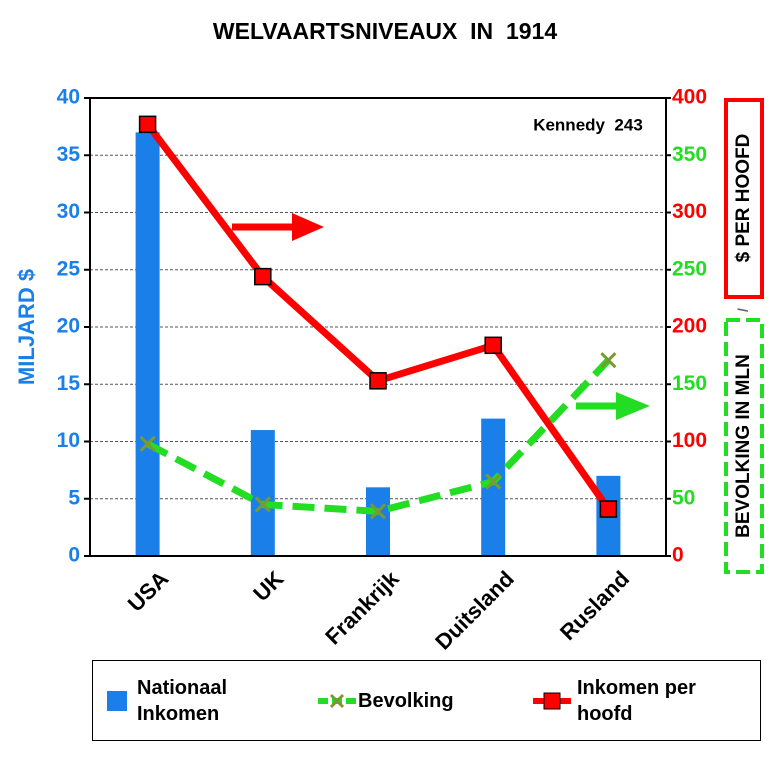 This screenshot has height=768, width=768. I want to click on y2-tick-label: 350, so click(689, 154).